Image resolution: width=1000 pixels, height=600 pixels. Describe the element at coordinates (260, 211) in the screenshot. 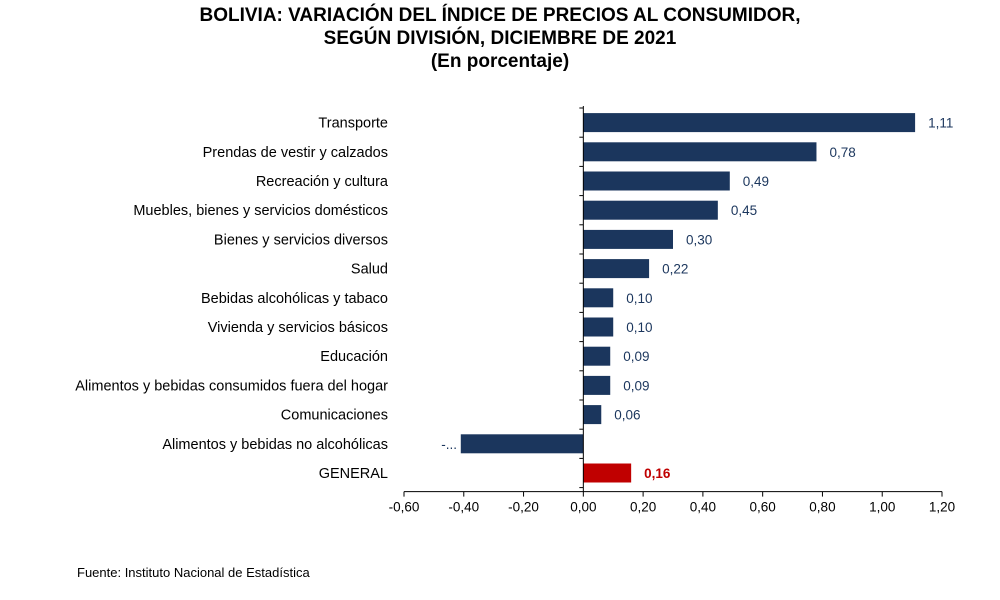

I see `category-label: Muebles, bienes y servicios domésticos` at that location.